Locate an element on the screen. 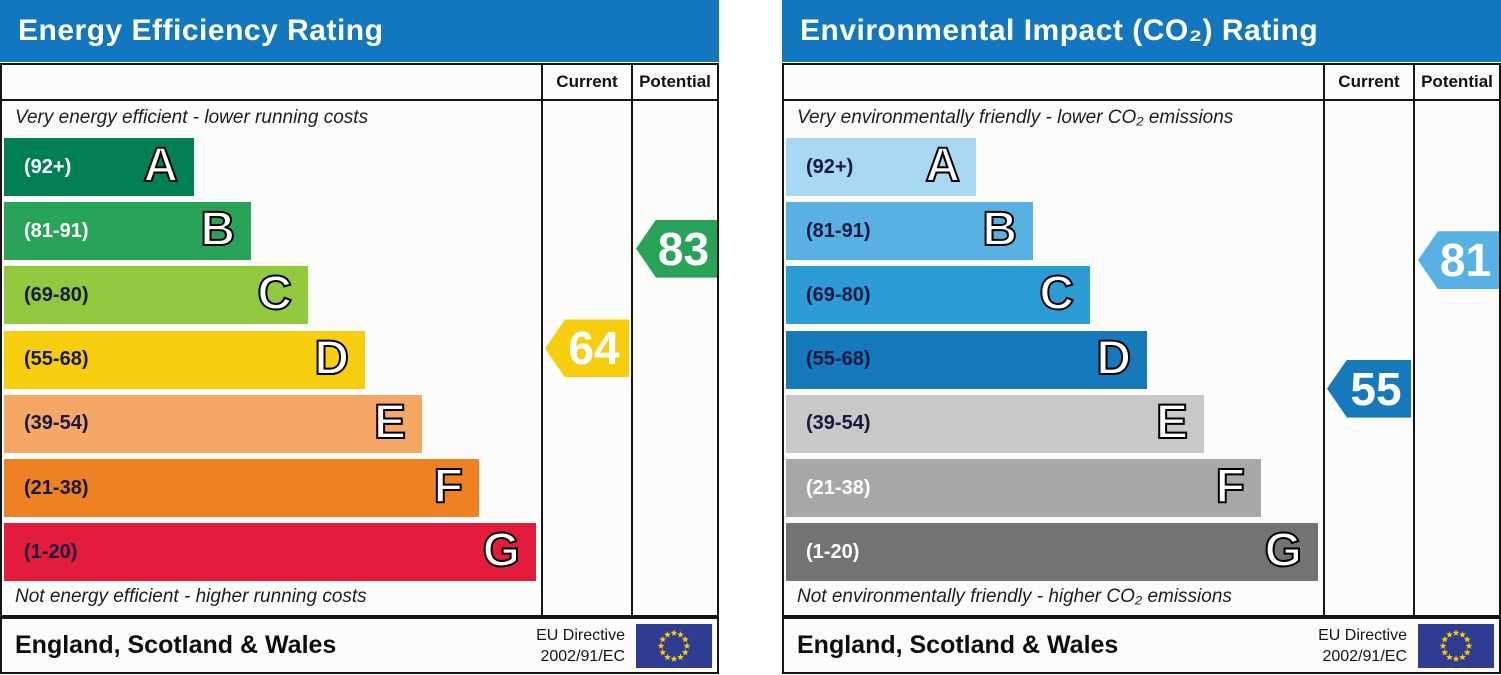 The image size is (1501, 675). potential-rating-arrow: 81 is located at coordinates (1458, 260).